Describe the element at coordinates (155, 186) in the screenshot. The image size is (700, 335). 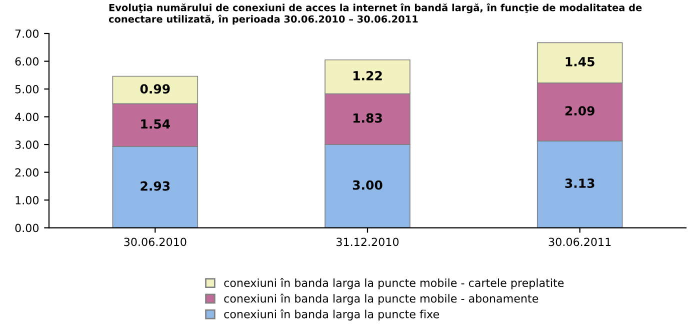
I see `data-label: 2.93` at that location.